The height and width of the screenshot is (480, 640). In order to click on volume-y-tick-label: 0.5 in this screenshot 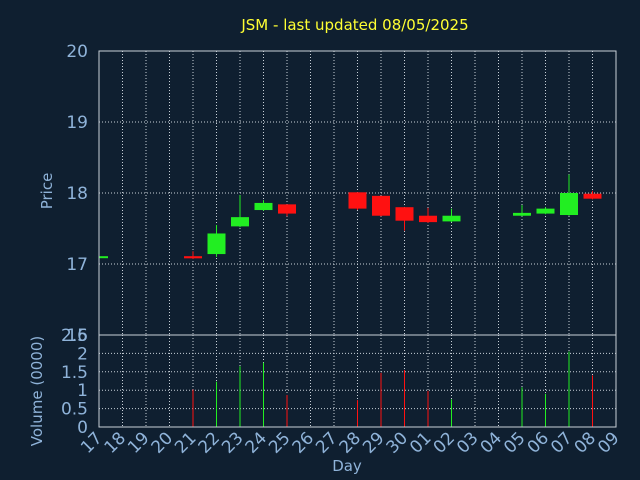, I will do `click(74, 410)`.